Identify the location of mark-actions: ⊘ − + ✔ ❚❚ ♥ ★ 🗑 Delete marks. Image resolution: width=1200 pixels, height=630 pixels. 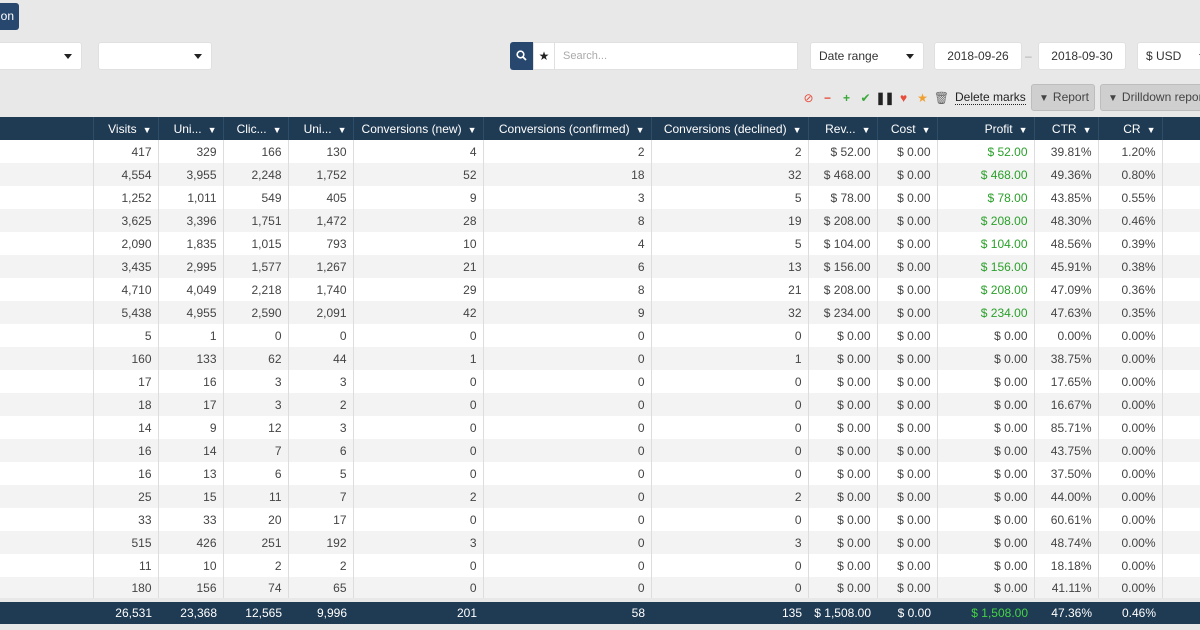
(912, 98).